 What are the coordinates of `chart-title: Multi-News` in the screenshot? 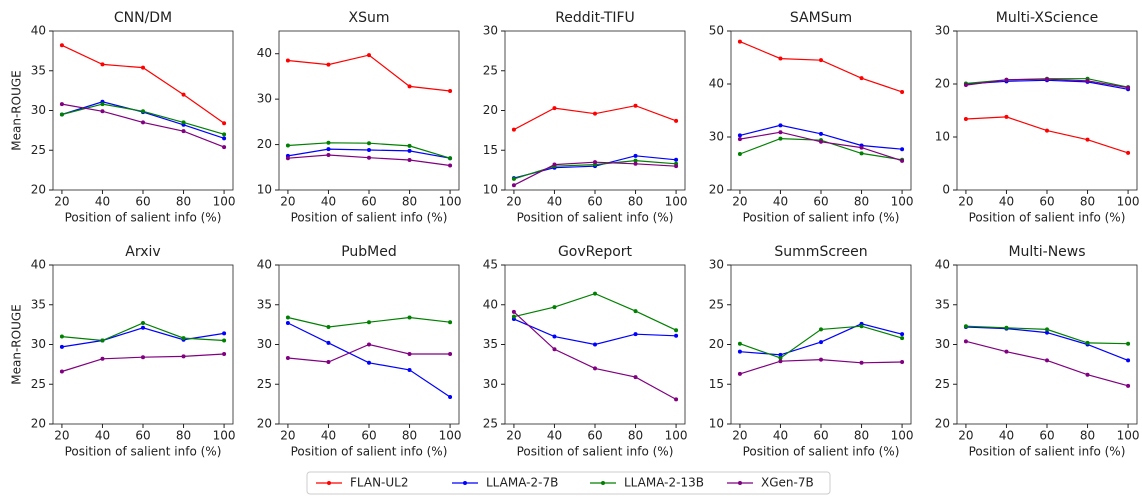 It's located at (1046, 252).